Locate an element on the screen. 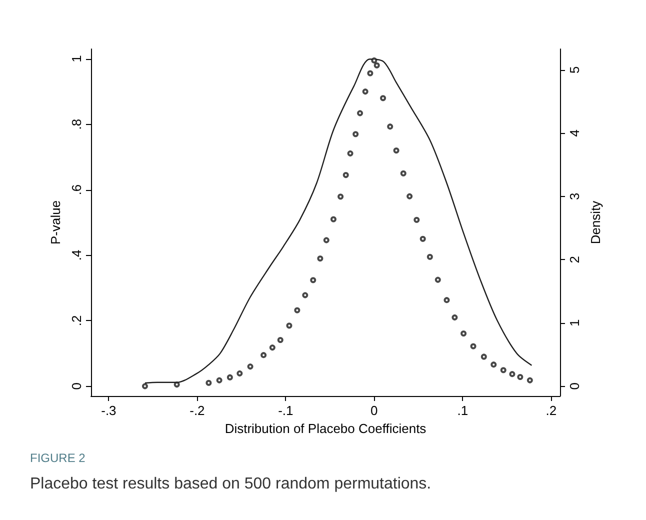 This screenshot has width=646, height=520. y2-tick-label: 5 is located at coordinates (574, 70).